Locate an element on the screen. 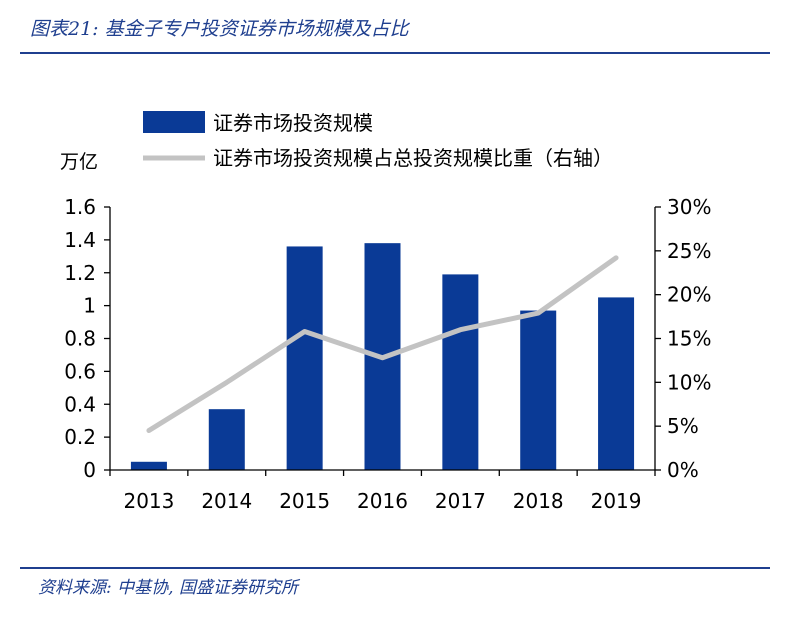 This screenshot has width=800, height=632. right-tick-label: 20% is located at coordinates (689, 295).